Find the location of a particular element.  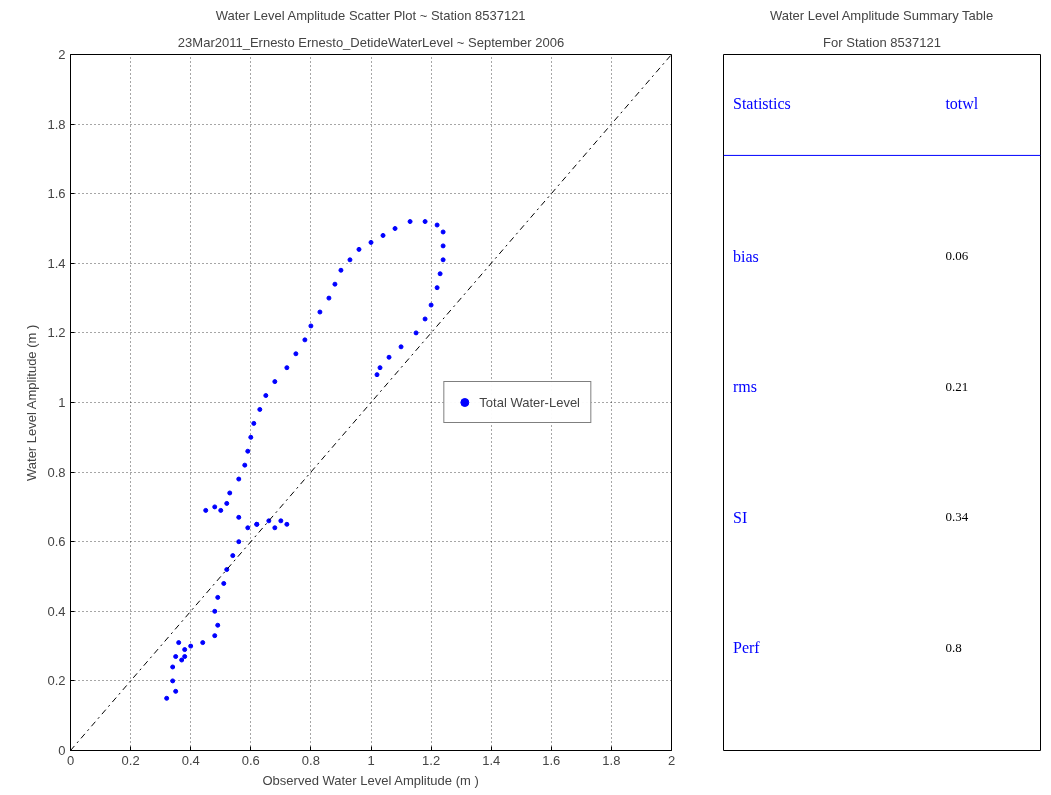

text: For Station 8537121 is located at coordinates (882, 42).